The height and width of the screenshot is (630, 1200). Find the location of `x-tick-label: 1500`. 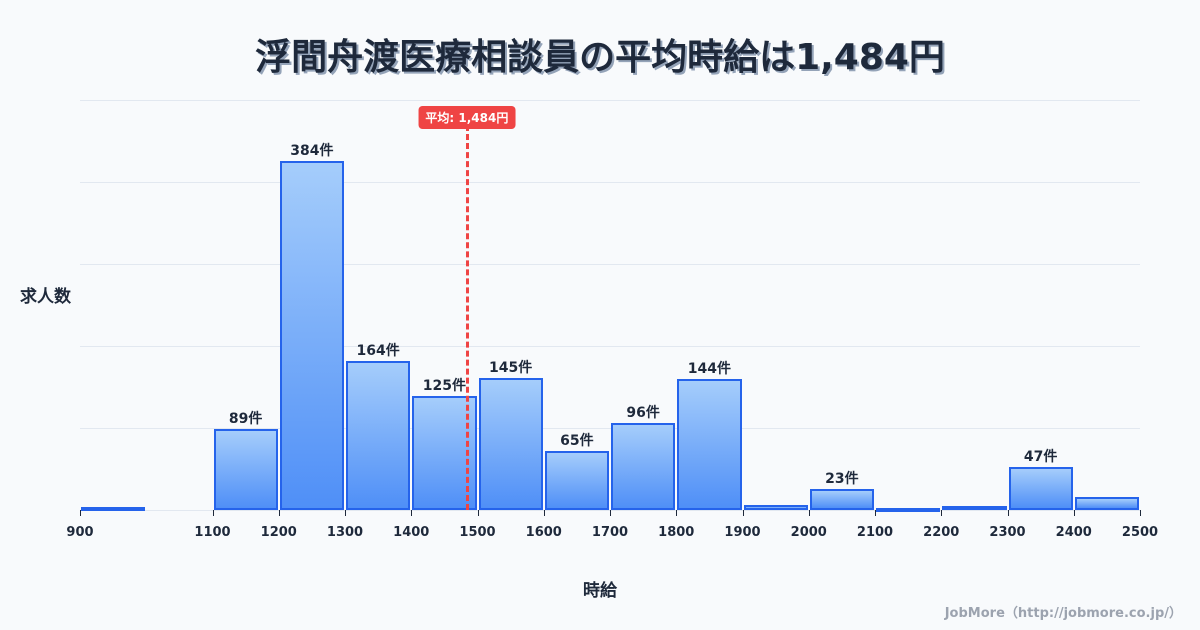

x-tick-label: 1500 is located at coordinates (477, 532).